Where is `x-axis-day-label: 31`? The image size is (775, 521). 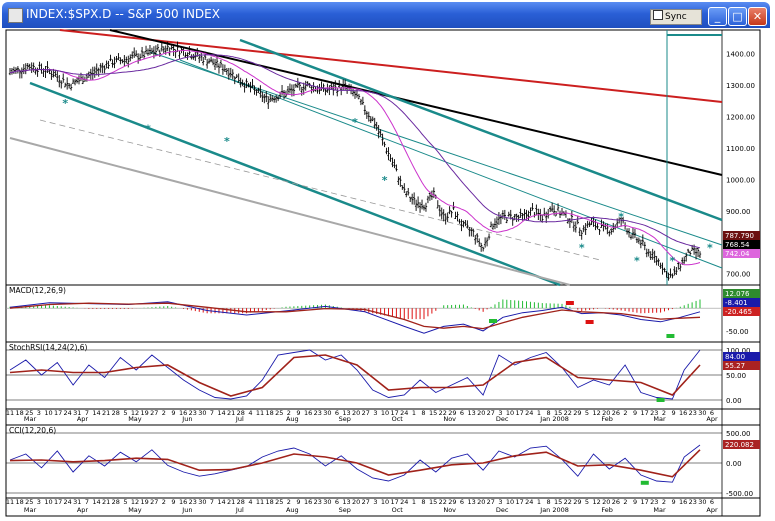
x-axis-day-label: 31 is located at coordinates (77, 413).